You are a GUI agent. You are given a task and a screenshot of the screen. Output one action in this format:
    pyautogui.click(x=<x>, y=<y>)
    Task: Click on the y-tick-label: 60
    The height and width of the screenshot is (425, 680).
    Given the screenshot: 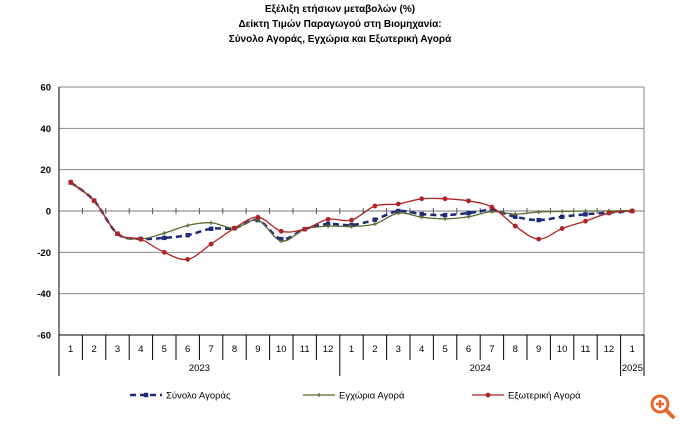 What is the action you would take?
    pyautogui.click(x=45, y=88)
    